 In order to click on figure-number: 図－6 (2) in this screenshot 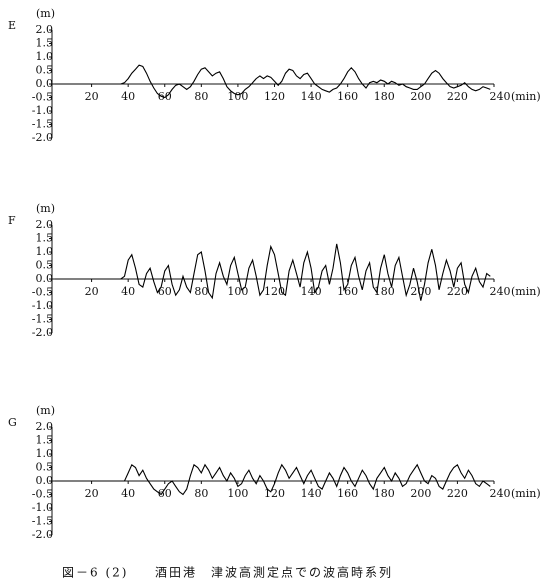, I will do `click(95, 573)`.